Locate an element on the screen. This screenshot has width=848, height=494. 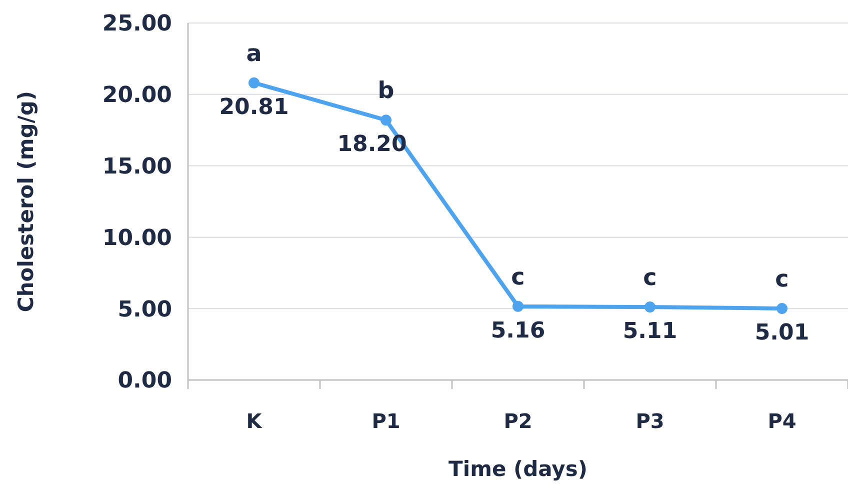
y-tick-label: 0.00 is located at coordinates (145, 381).